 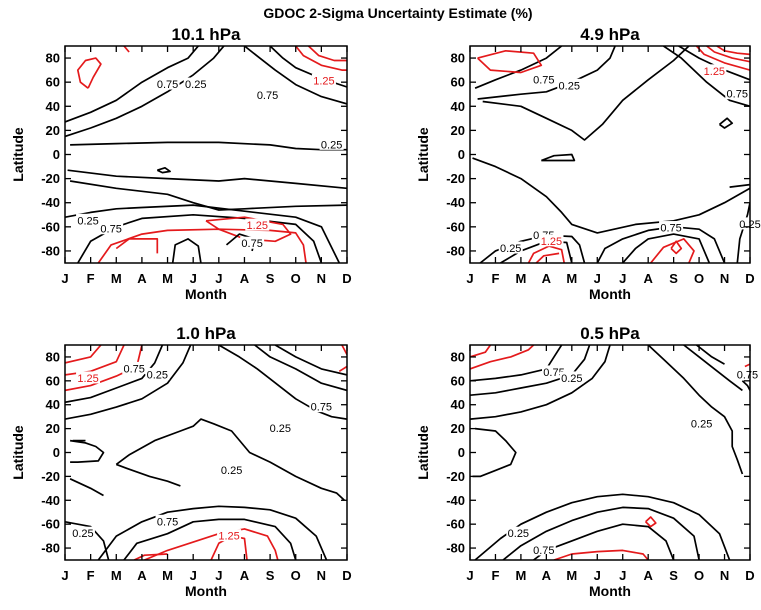 What do you see at coordinates (206, 591) in the screenshot?
I see `x-axis-label: Month` at bounding box center [206, 591].